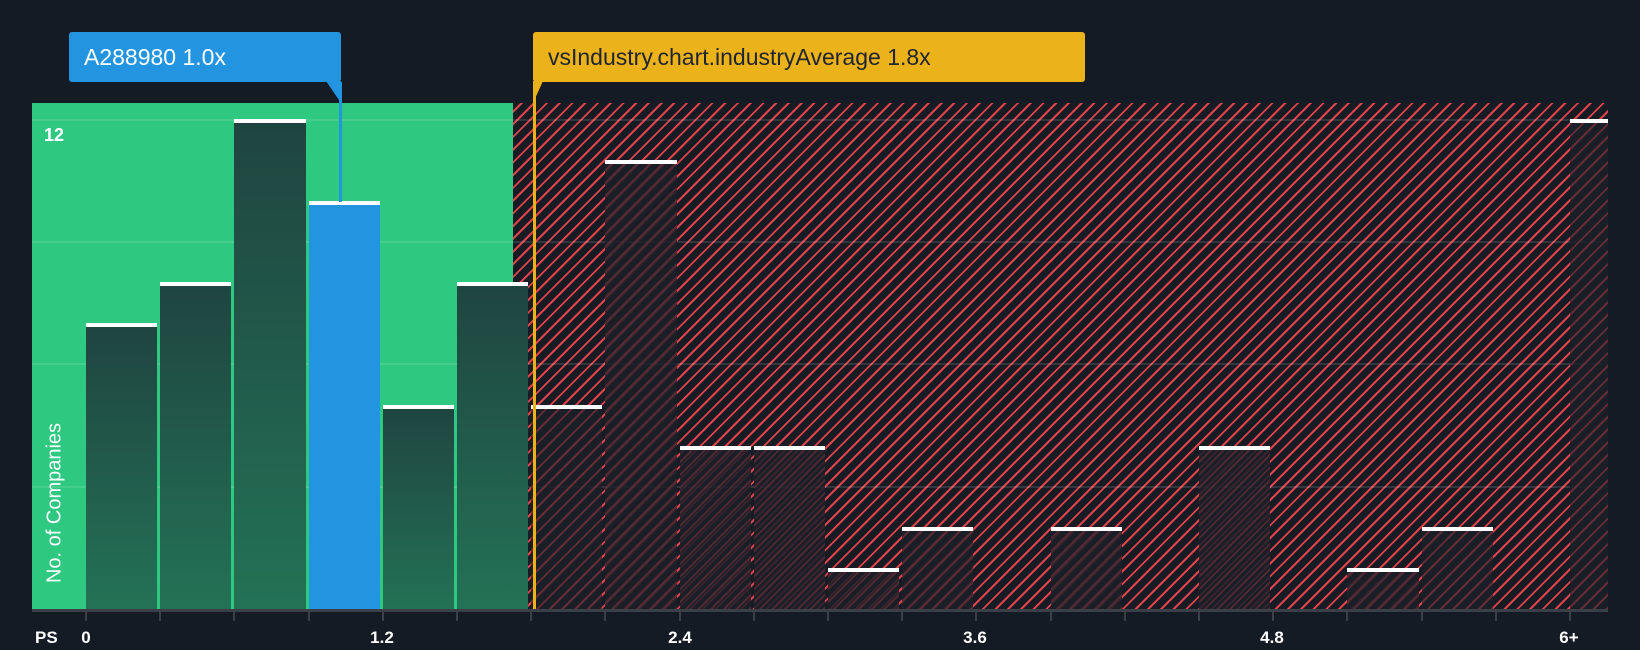  What do you see at coordinates (1569, 637) in the screenshot?
I see `x-tick-label-6-plus: 6+` at bounding box center [1569, 637].